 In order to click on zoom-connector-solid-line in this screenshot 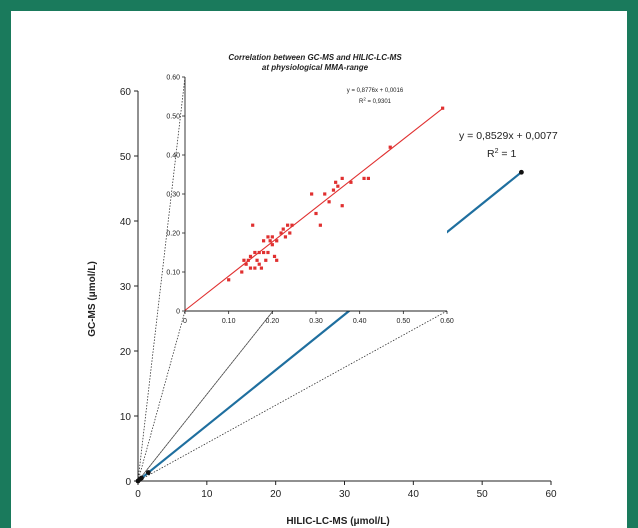, I will do `click(205, 396)`.